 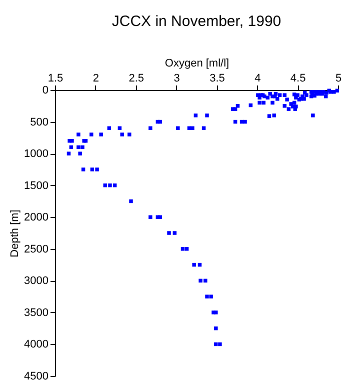 I want to click on y-tick-label: 3000, so click(x=36, y=281).